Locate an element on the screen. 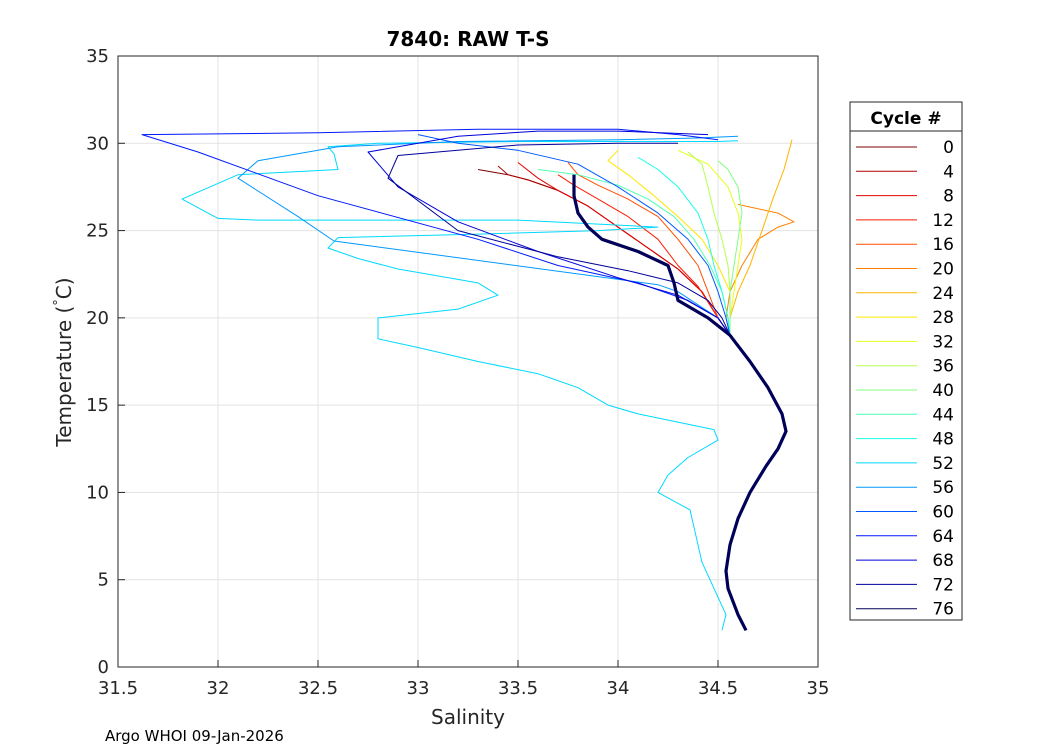  legend-label-72: 72 is located at coordinates (943, 585).